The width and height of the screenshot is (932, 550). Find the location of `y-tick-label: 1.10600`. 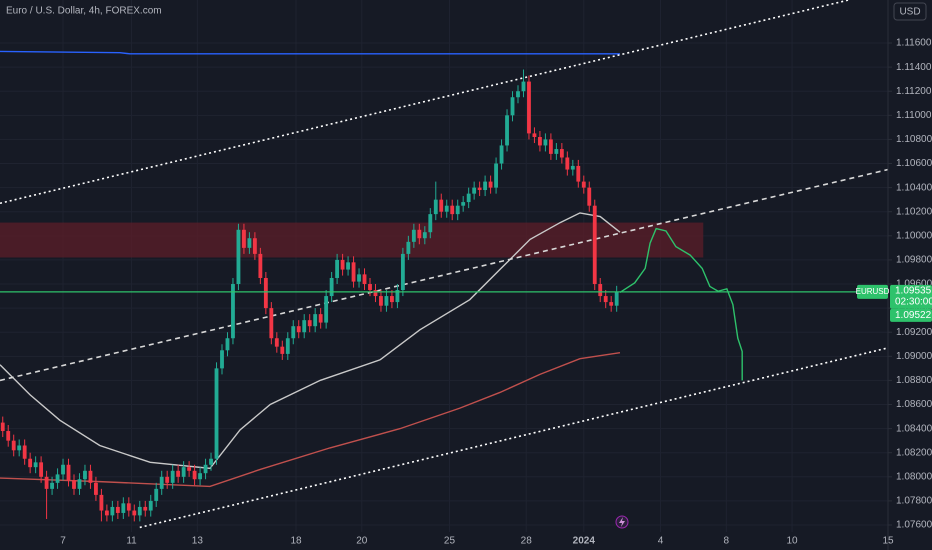

y-tick-label: 1.10600 is located at coordinates (914, 163).